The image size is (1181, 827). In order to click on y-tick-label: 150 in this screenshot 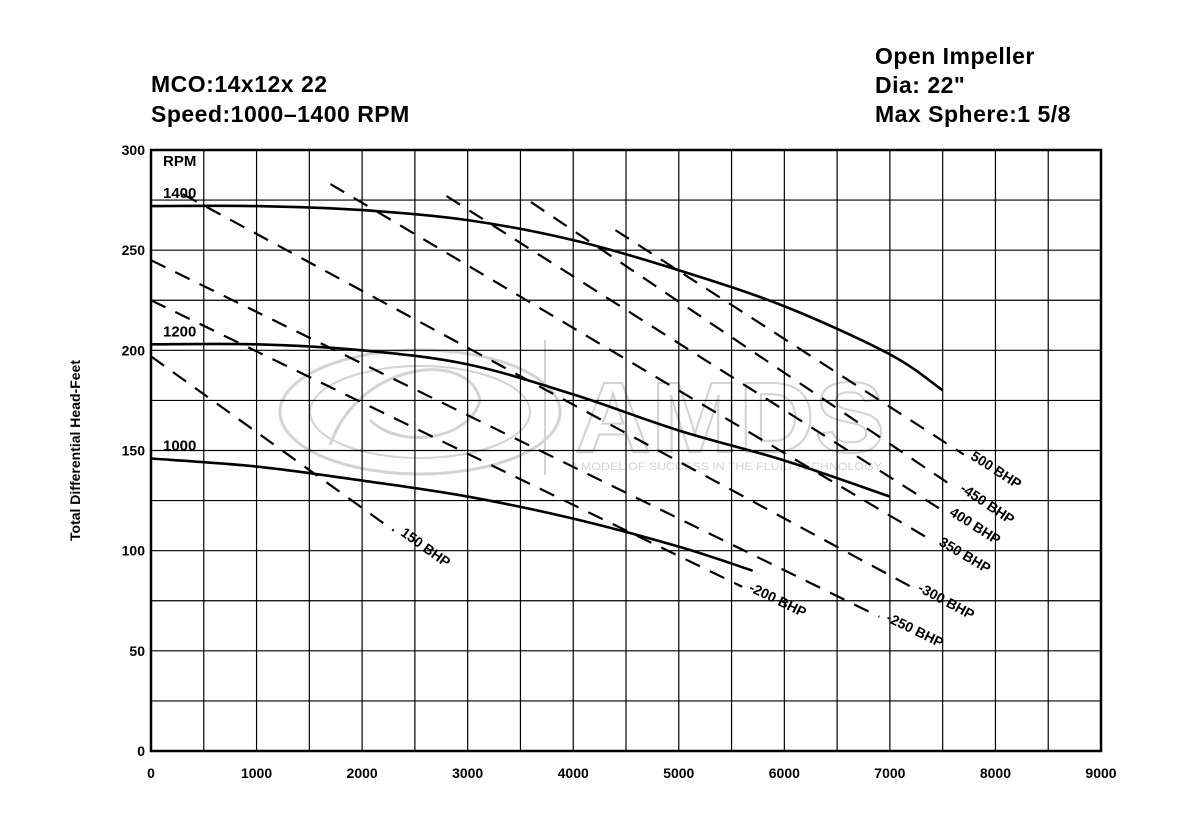, I will do `click(134, 451)`.